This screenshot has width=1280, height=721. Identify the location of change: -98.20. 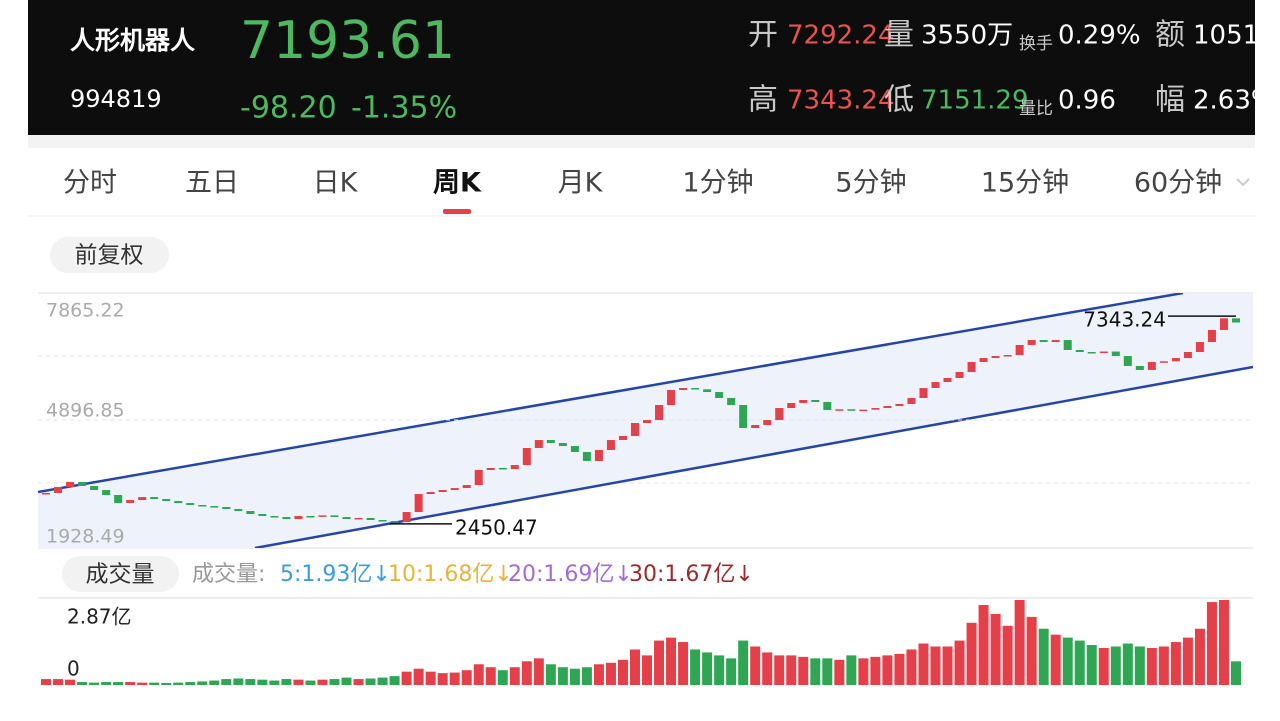
(288, 108).